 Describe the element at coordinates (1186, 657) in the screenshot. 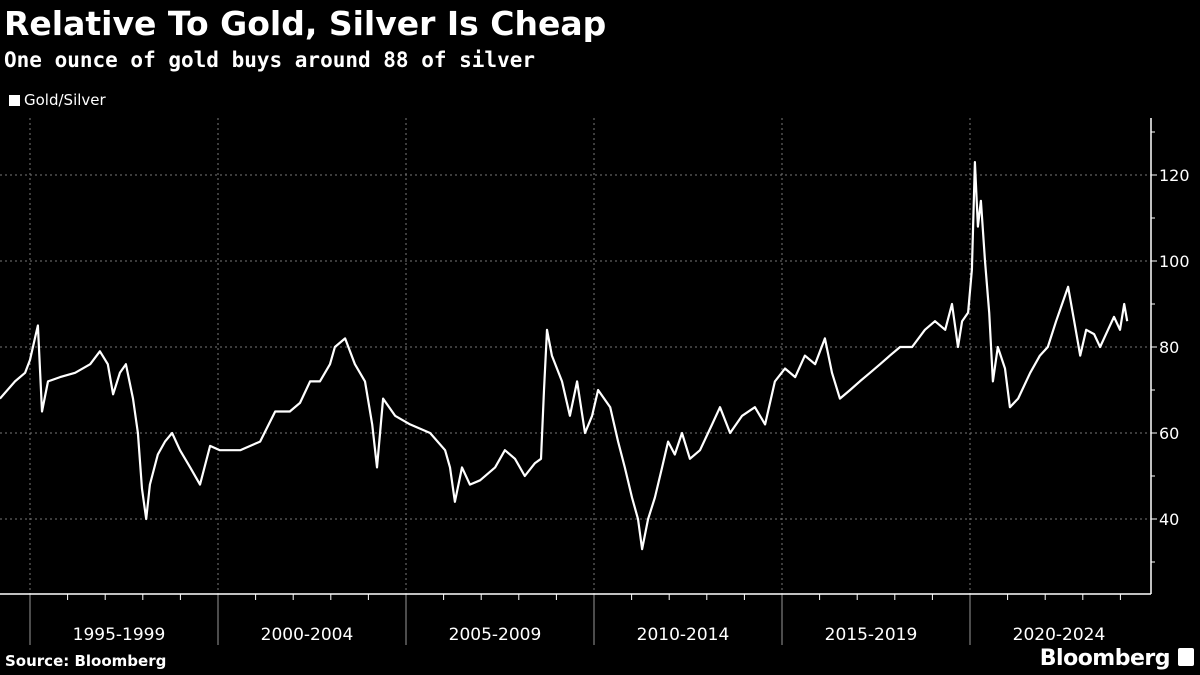

I see `bloomberg-chart-icon` at that location.